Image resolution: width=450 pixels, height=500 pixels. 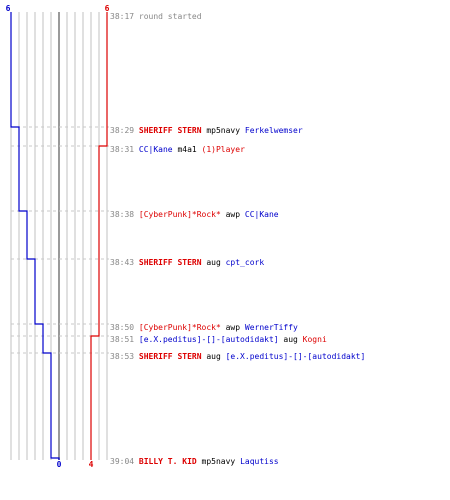 I want to click on blue-end-count: 0, so click(x=59, y=464).